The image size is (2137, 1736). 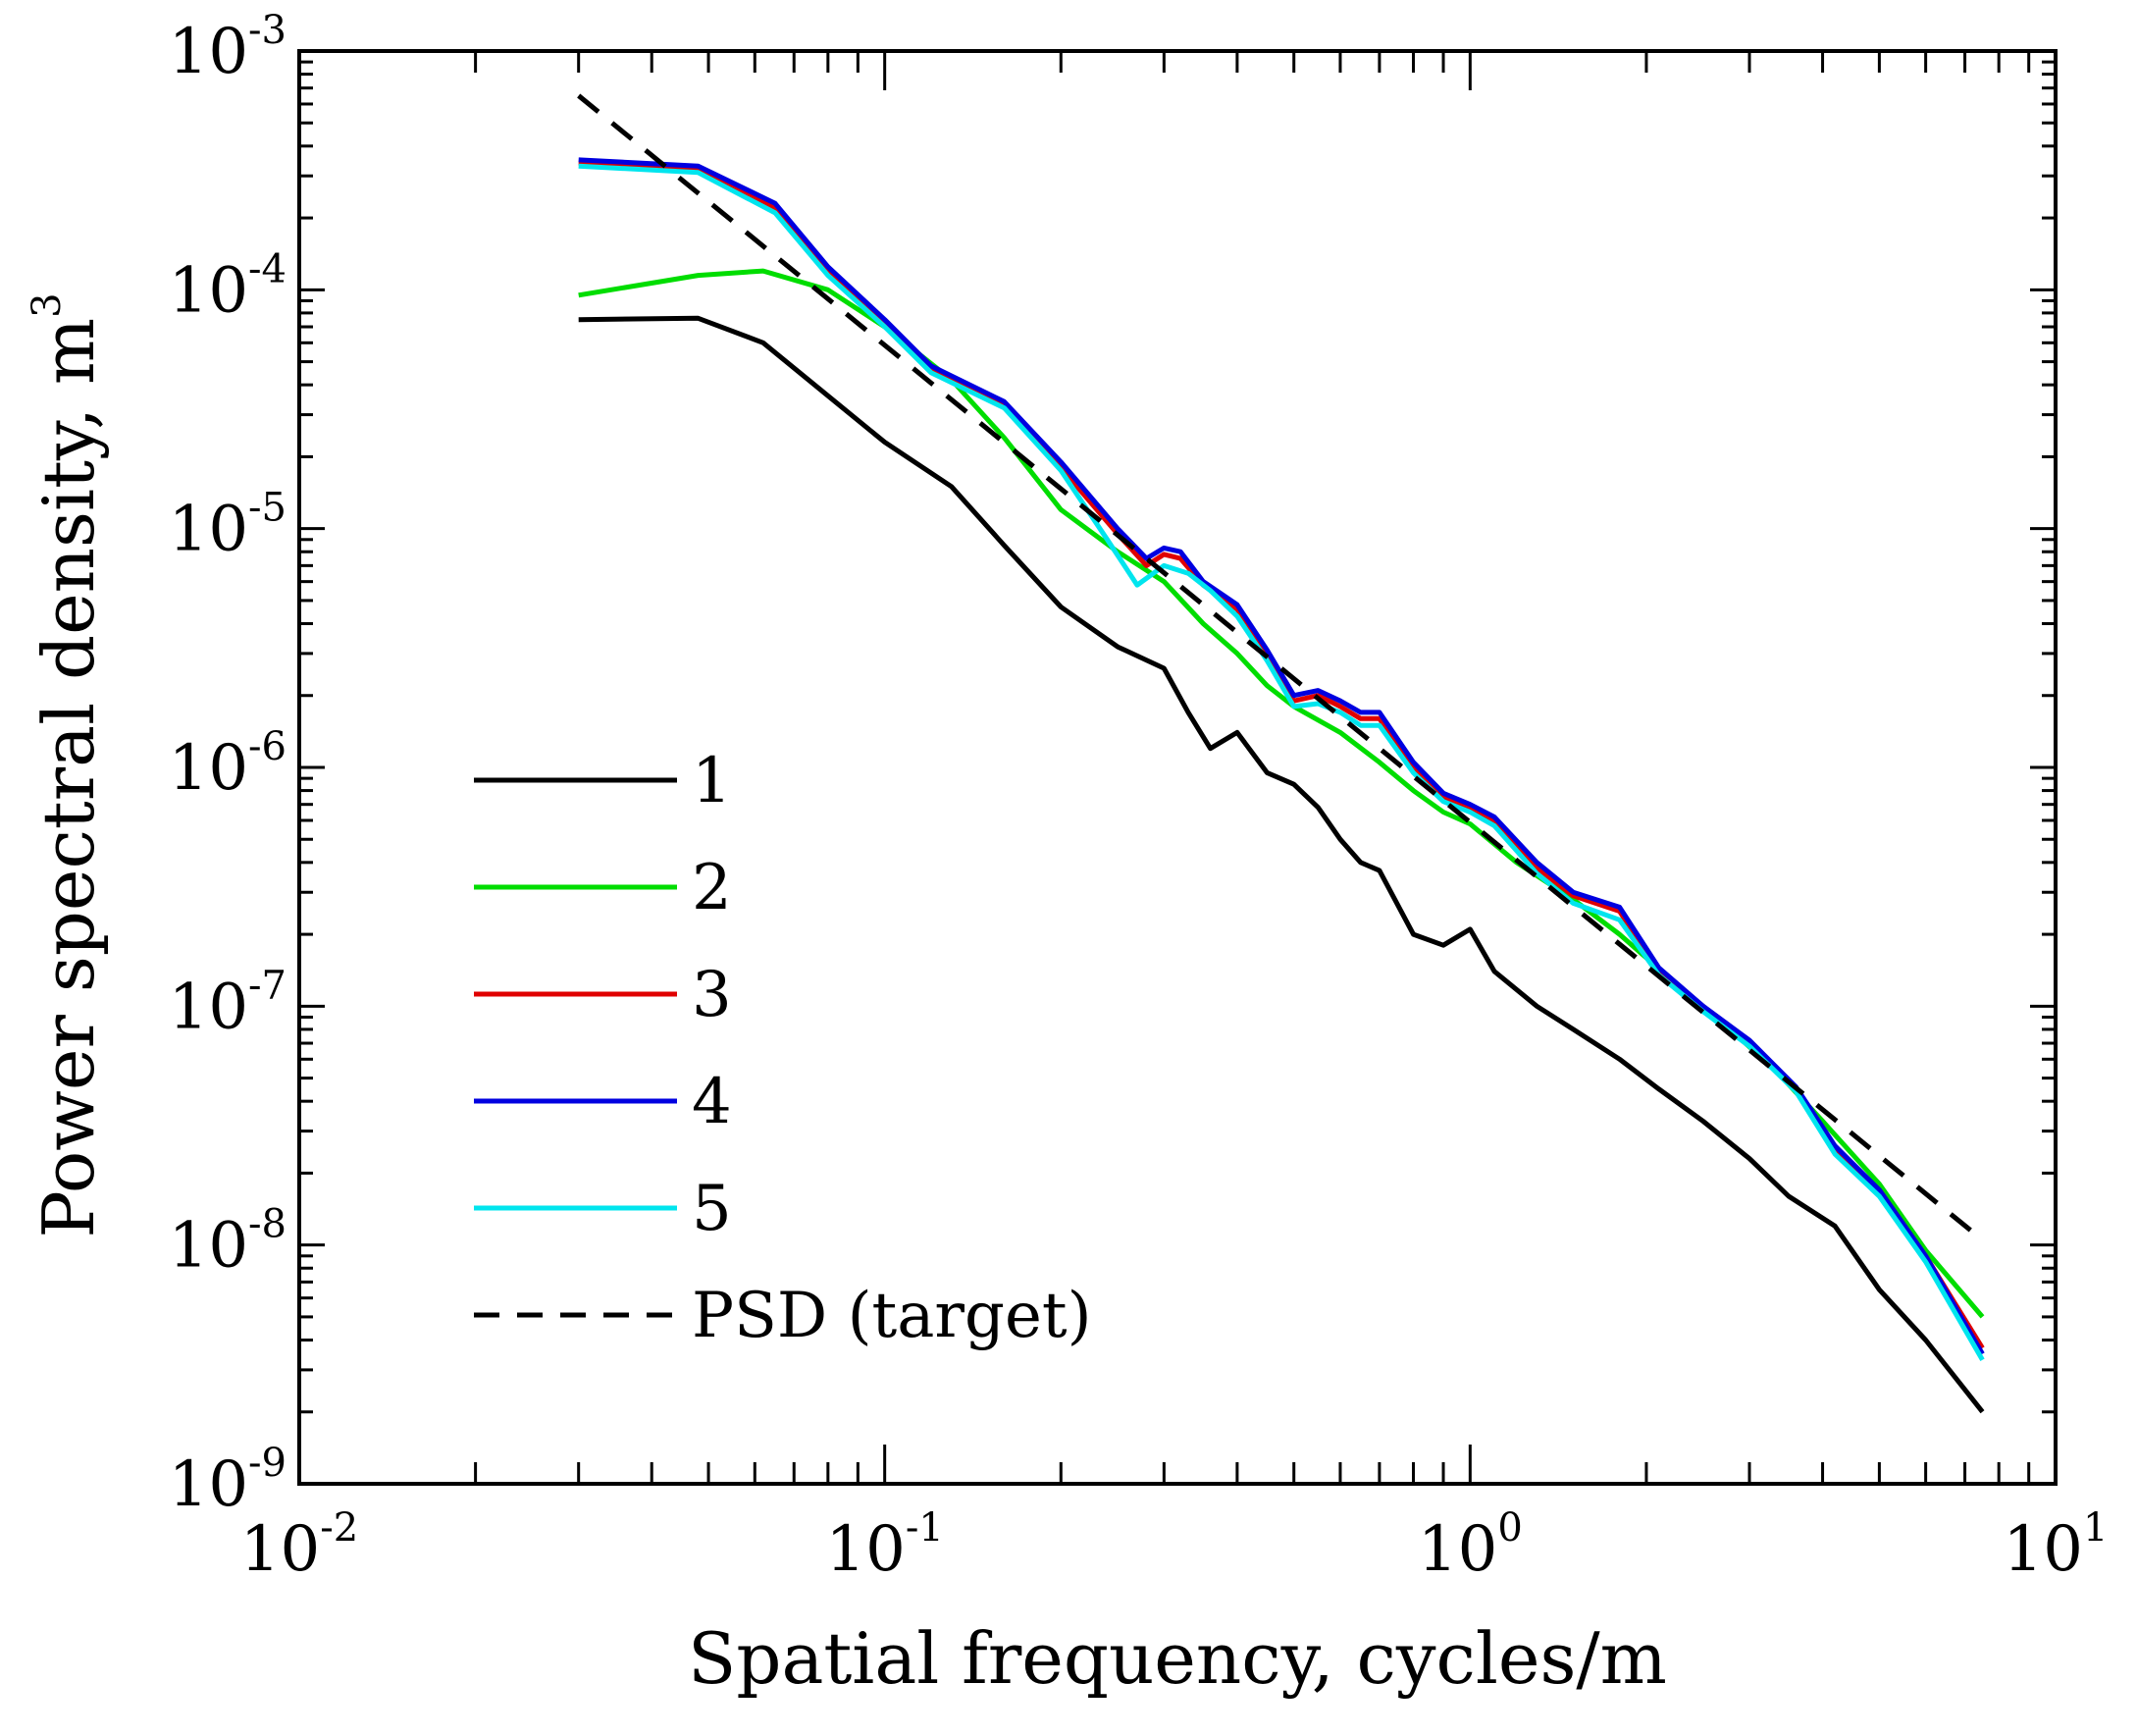 What do you see at coordinates (69, 778) in the screenshot?
I see `y-axis-title-text: Power spectral density, m` at bounding box center [69, 778].